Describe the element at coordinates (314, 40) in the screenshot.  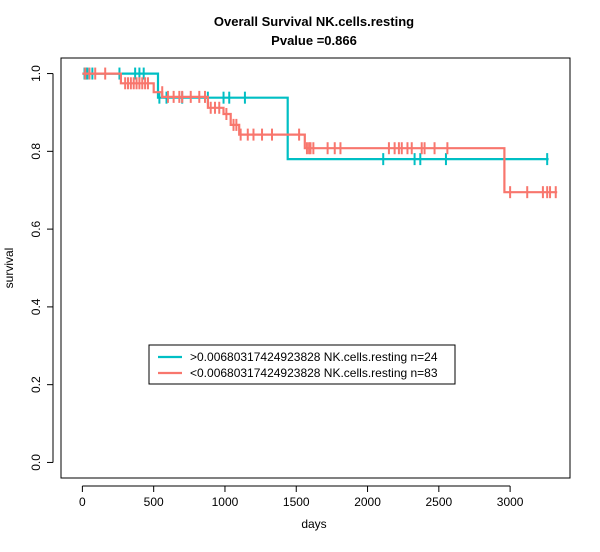
I see `chart-subtitle: Pvalue =0.866` at that location.